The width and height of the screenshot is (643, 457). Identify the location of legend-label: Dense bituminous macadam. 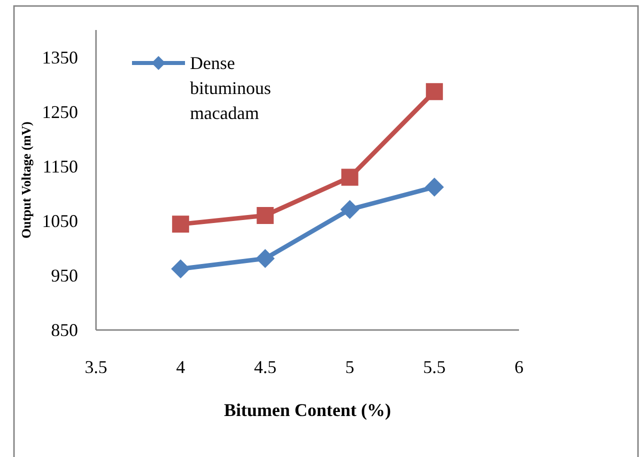
(231, 88).